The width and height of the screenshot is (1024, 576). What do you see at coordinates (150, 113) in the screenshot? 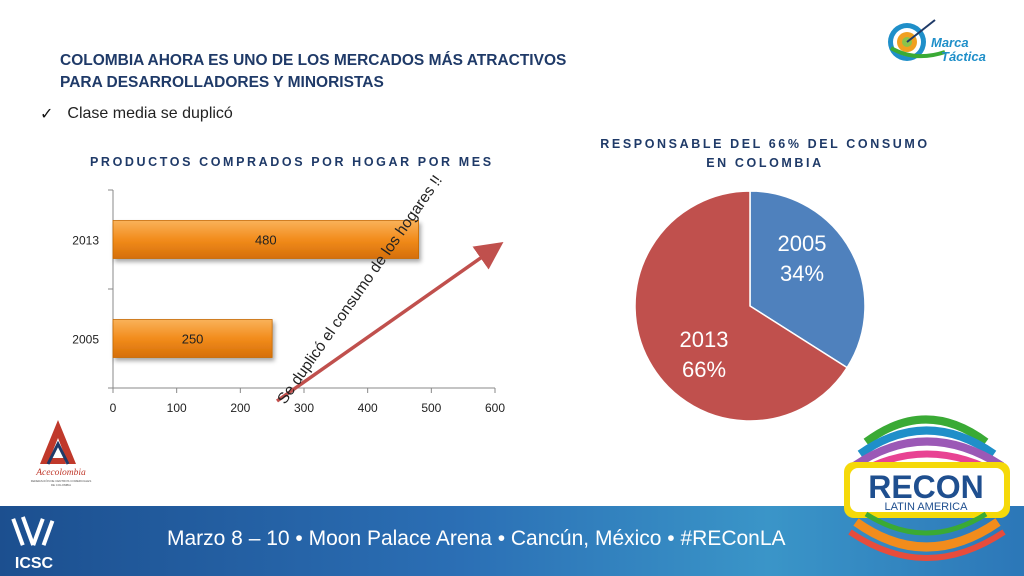
I see `bullet-text: Clase media se duplicó` at bounding box center [150, 113].